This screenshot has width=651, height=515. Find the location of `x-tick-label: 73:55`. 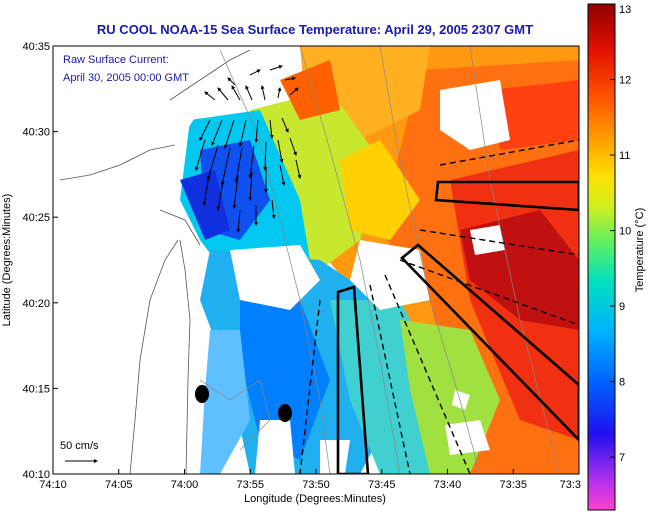

x-tick-label: 73:55 is located at coordinates (250, 485).